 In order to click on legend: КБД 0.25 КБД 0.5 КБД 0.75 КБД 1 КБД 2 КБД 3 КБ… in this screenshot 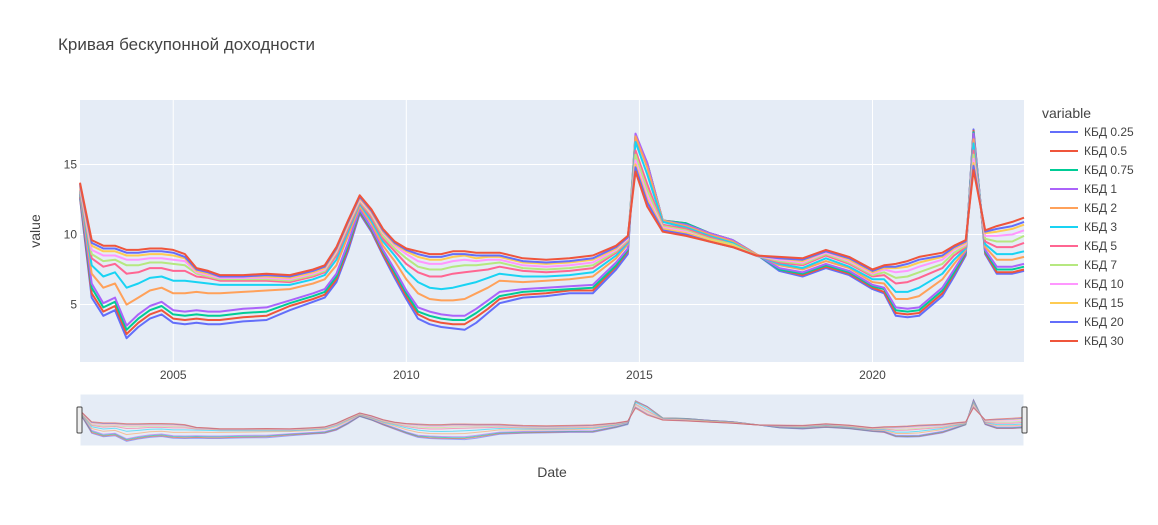, I will do `click(1092, 236)`.